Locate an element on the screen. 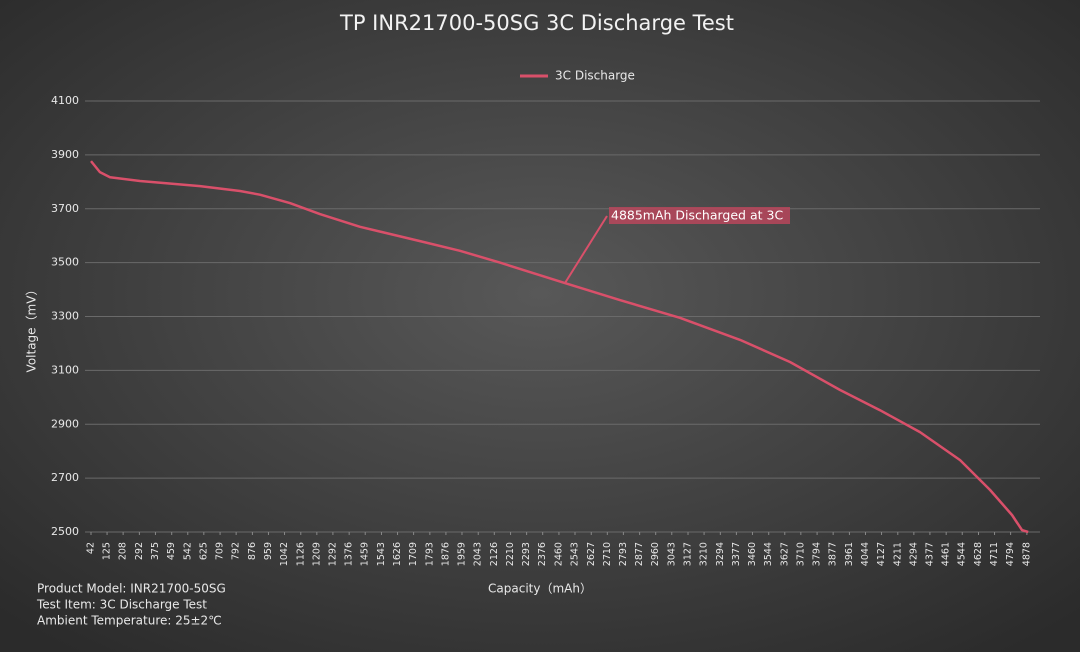 The height and width of the screenshot is (652, 1080). x-tick-label: 4211 is located at coordinates (897, 554).